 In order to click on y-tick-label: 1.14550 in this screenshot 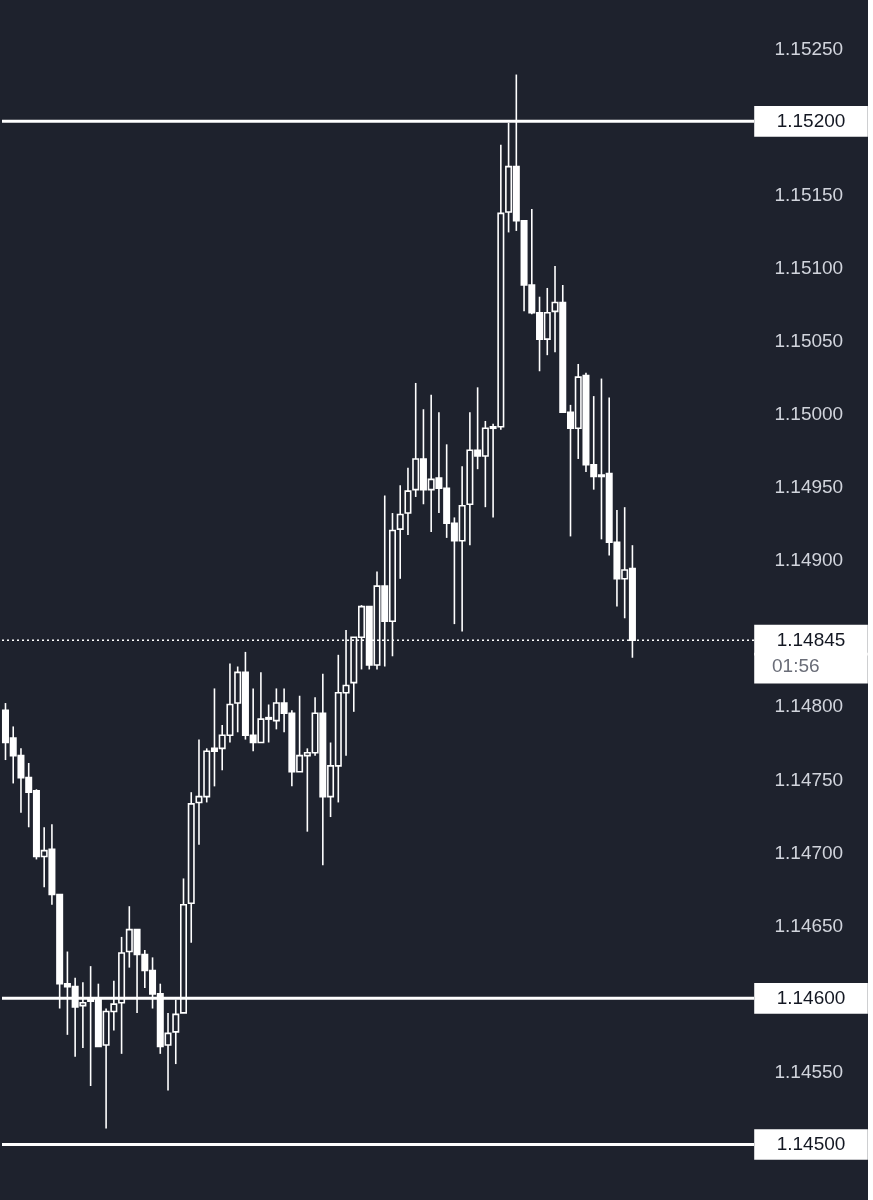, I will do `click(809, 1071)`.